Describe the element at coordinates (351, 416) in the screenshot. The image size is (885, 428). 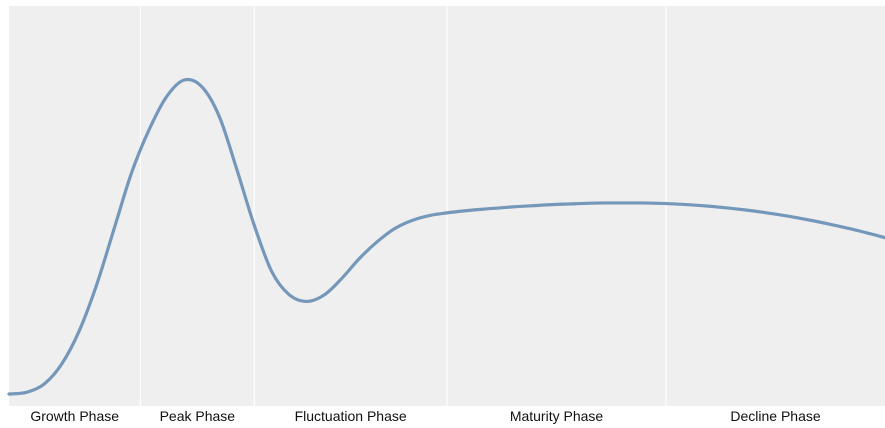
I see `phase-label-2: Fluctuation Phase` at that location.